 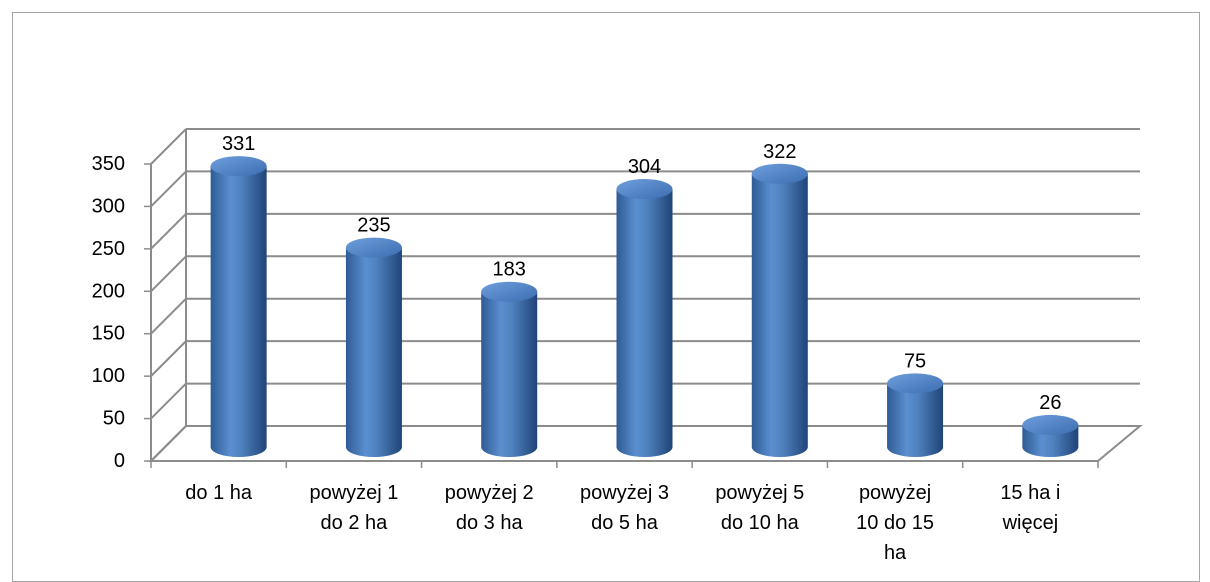 I want to click on y-tick-label: 350, so click(x=108, y=164).